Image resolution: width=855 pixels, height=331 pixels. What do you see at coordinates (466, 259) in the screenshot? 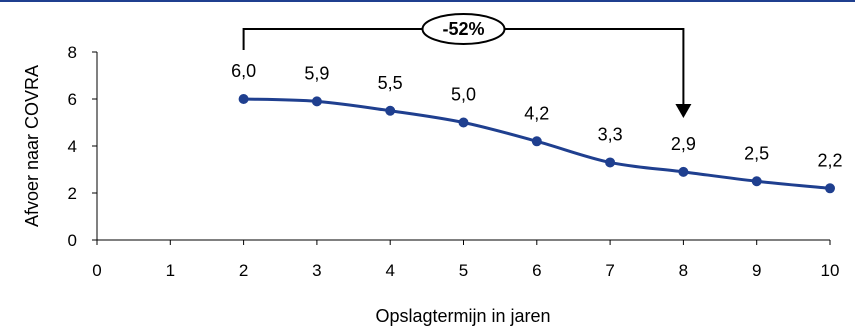
I see `x-axis: 0 1 2 3 4 5 6 7 8 9 10` at bounding box center [466, 259].